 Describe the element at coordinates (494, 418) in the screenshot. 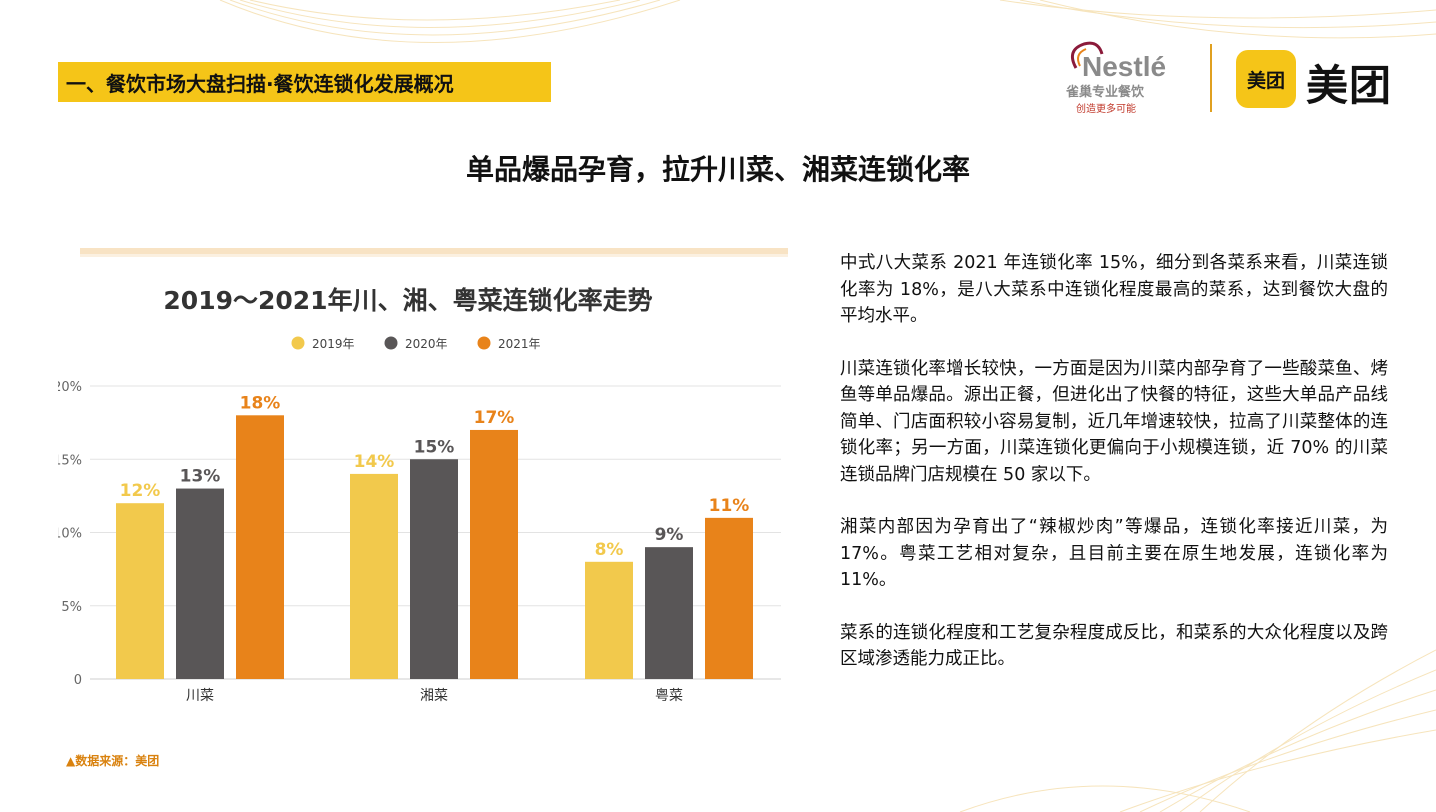

I see `data-label: 17%` at that location.